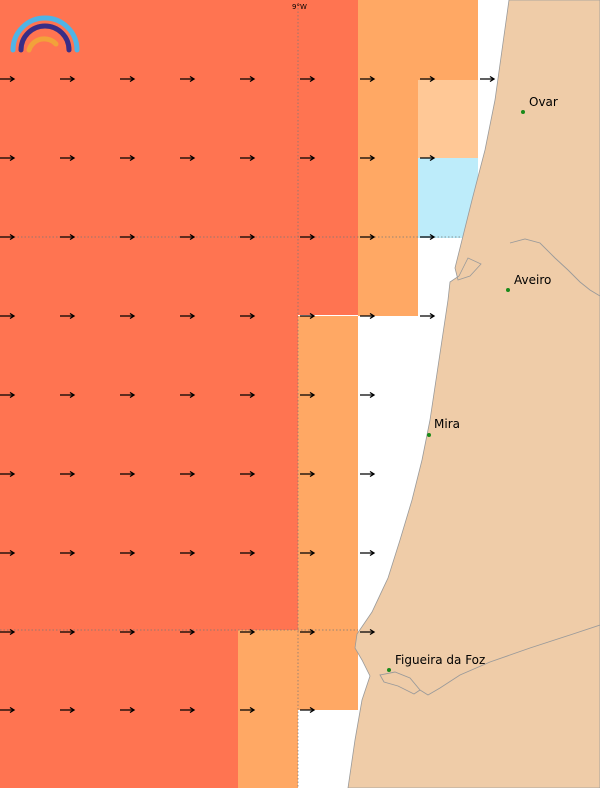  What do you see at coordinates (440, 660) in the screenshot?
I see `city-label: Figueira da Foz` at bounding box center [440, 660].